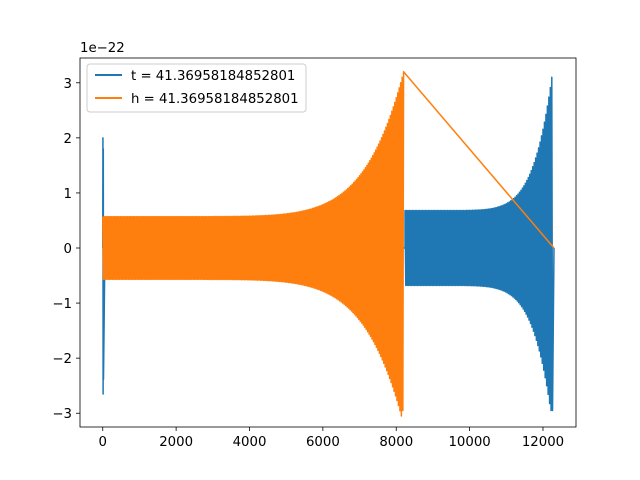  I want to click on y-tick-label: −3, so click(62, 414).